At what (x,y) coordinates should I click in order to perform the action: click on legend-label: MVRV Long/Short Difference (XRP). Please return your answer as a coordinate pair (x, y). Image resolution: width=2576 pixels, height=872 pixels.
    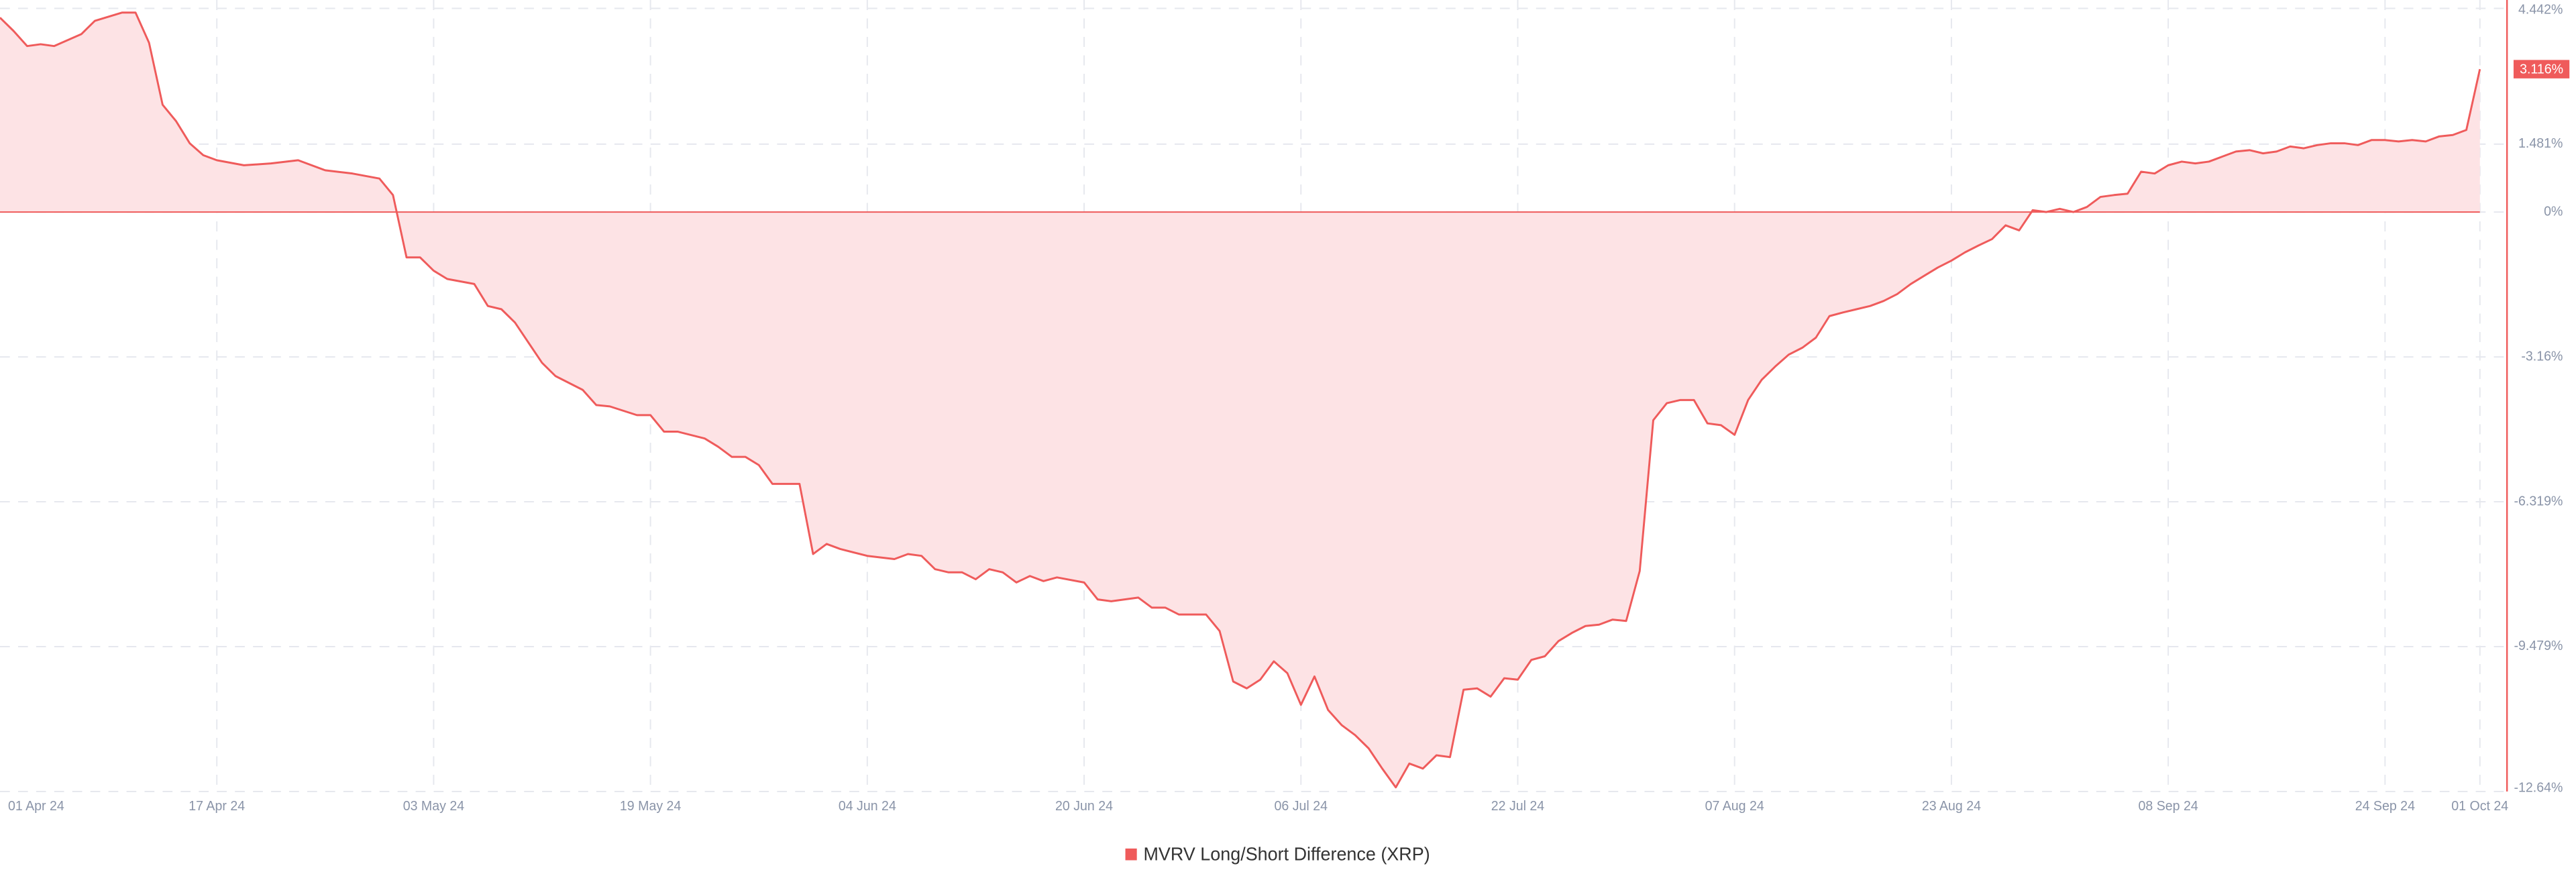
    Looking at the image, I should click on (1286, 853).